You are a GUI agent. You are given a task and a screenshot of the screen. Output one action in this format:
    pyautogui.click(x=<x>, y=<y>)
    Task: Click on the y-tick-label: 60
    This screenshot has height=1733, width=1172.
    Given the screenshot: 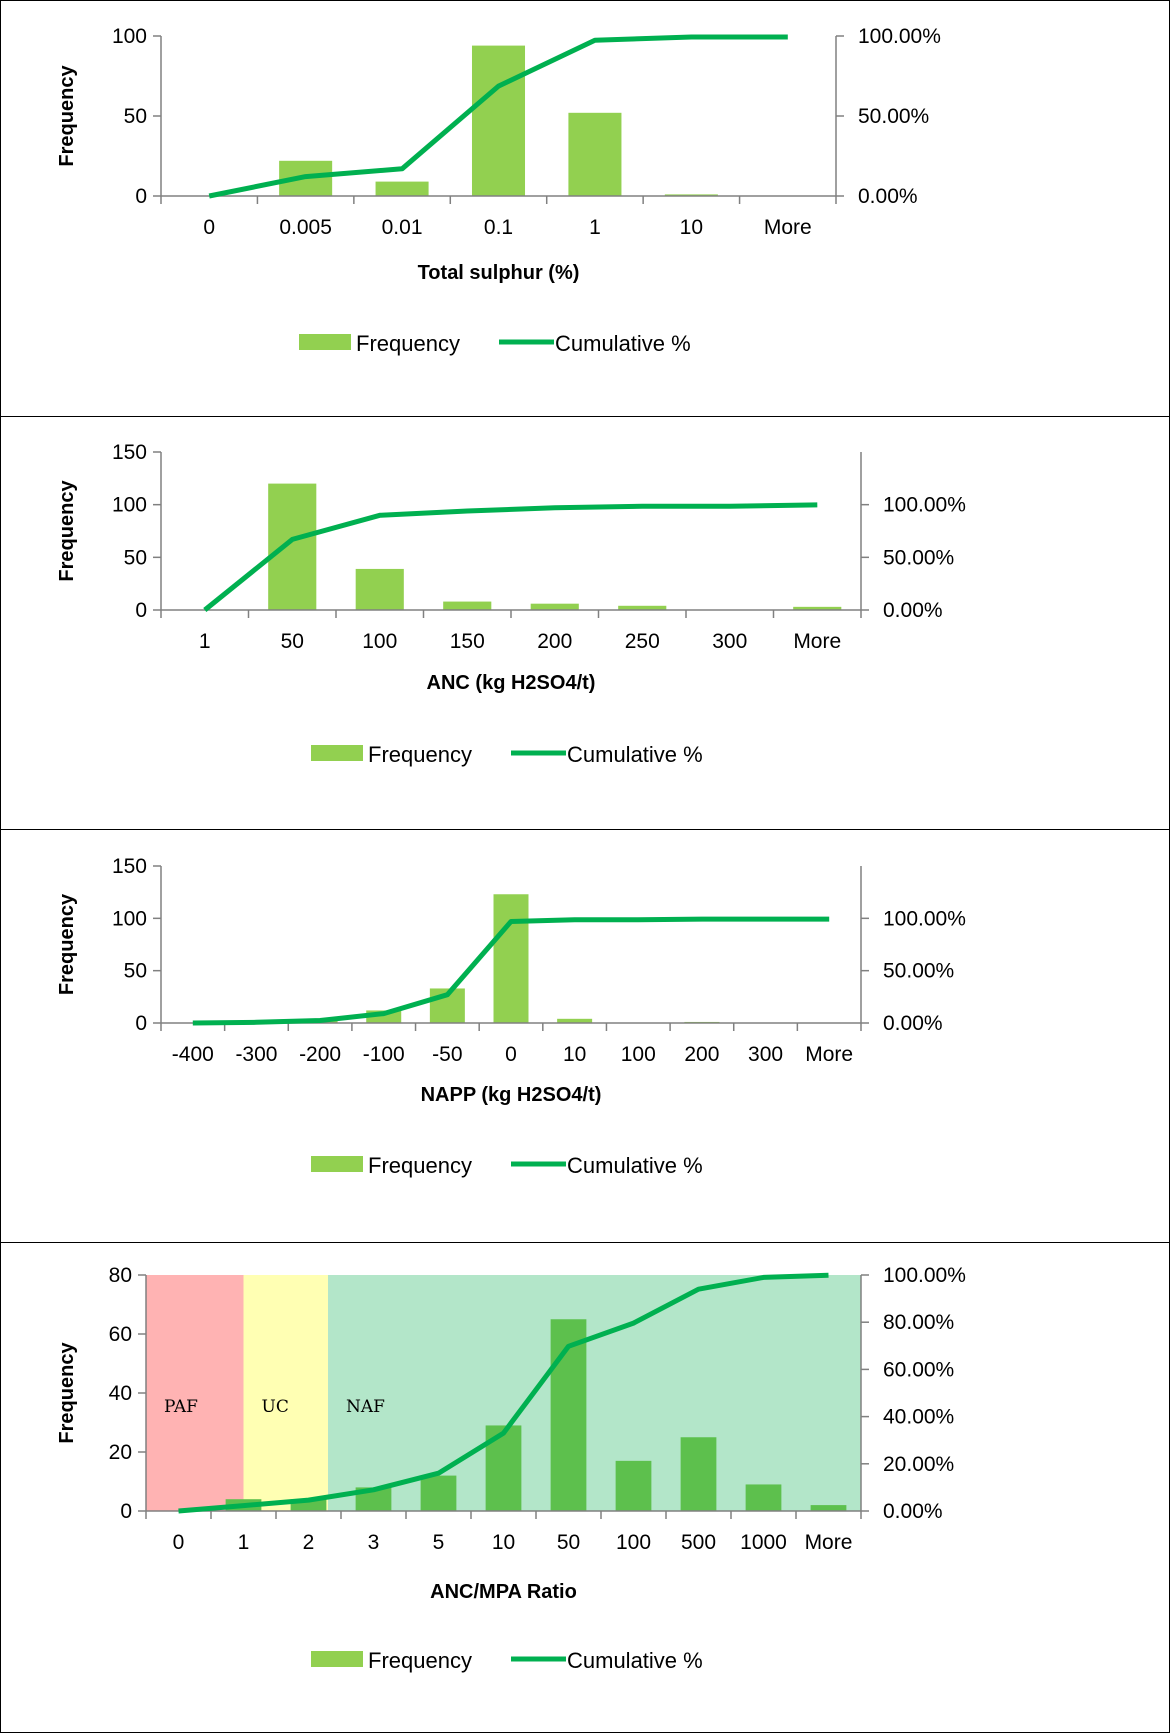 What is the action you would take?
    pyautogui.click(x=120, y=1334)
    